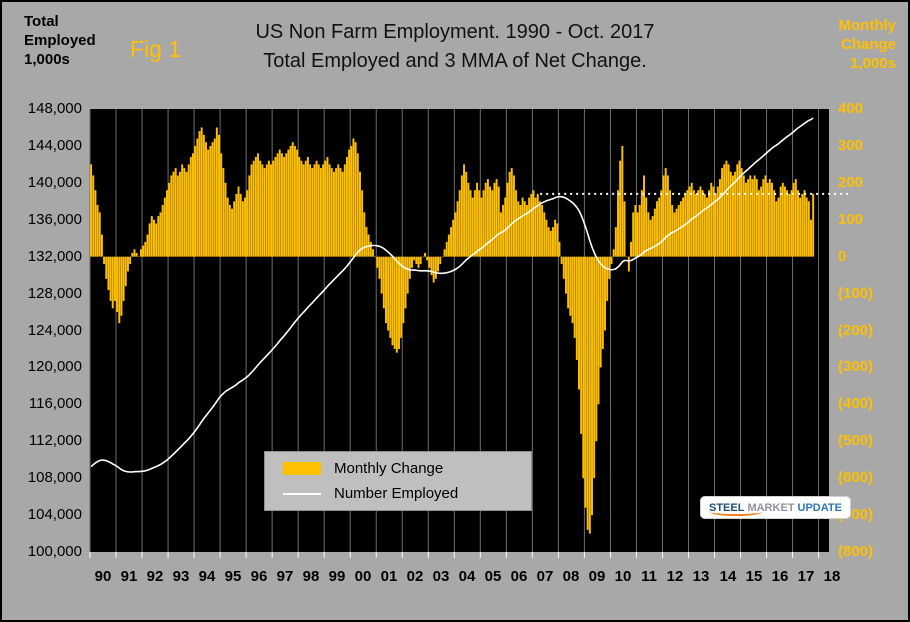 The height and width of the screenshot is (622, 910). I want to click on left-axis-title-line: Total, so click(41, 21).